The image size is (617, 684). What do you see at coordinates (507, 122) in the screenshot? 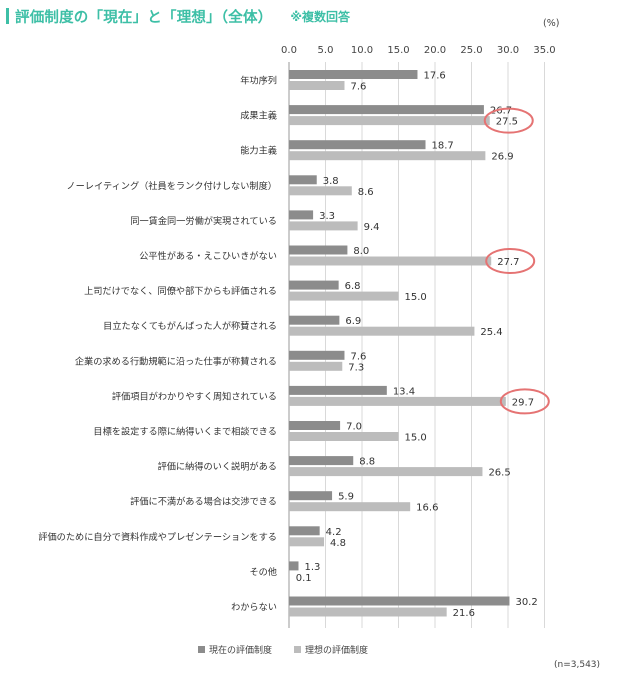
I see `value-label-ideal: 27.5` at bounding box center [507, 122].